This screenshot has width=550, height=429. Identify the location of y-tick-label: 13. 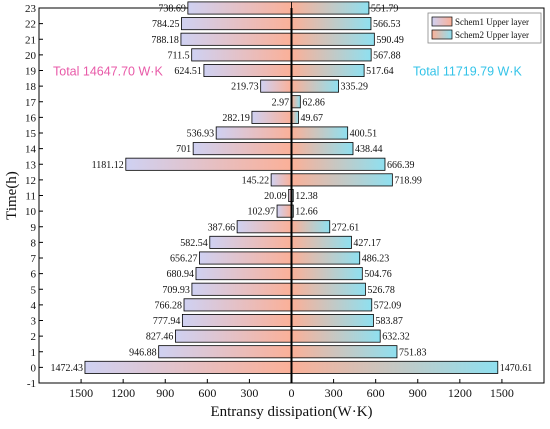
(31, 165).